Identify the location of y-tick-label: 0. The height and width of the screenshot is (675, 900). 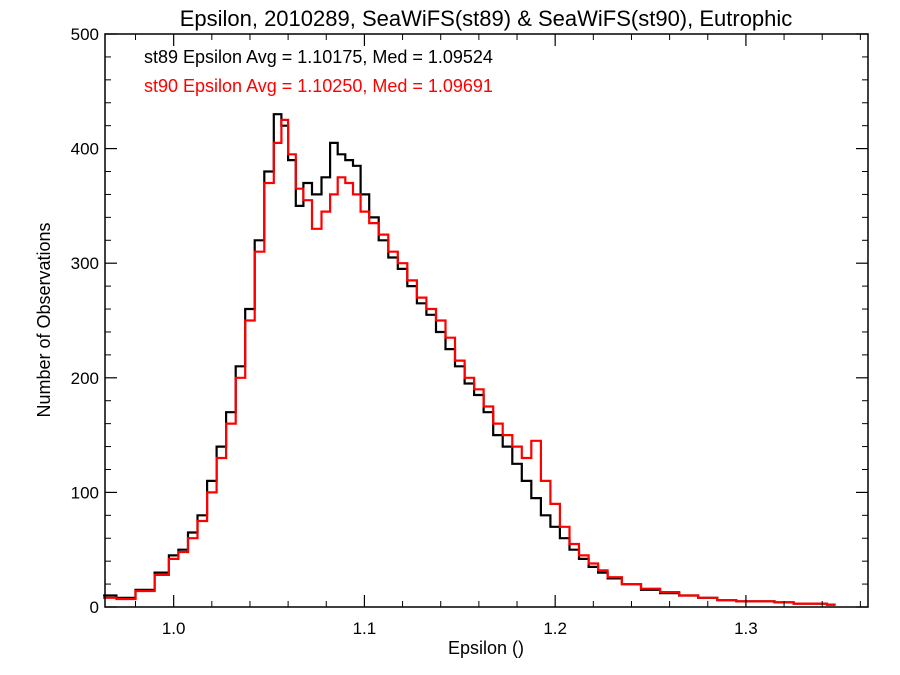
(94, 607).